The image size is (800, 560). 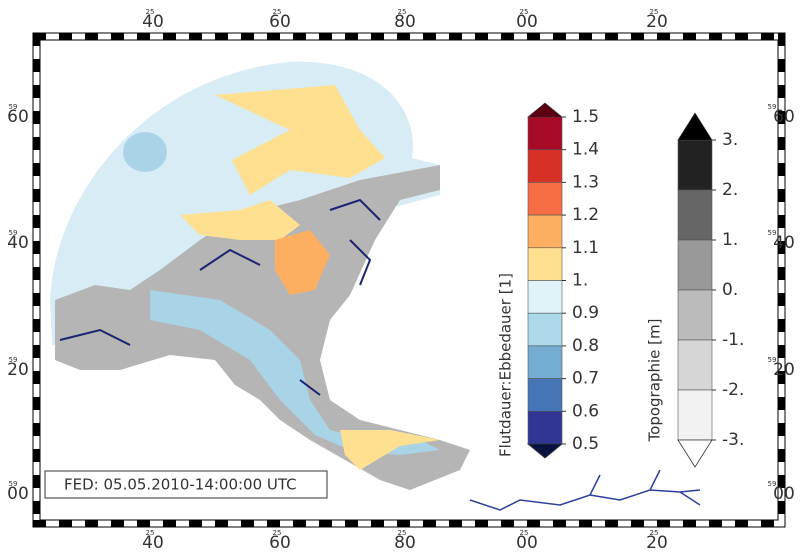 I want to click on legend-tick-label: 0., so click(x=730, y=290).